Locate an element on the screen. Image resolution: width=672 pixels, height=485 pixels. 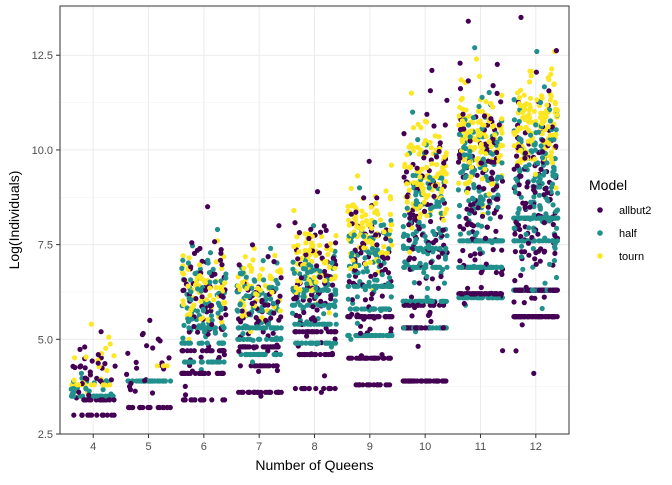
x-tick-label: 8 is located at coordinates (314, 447).